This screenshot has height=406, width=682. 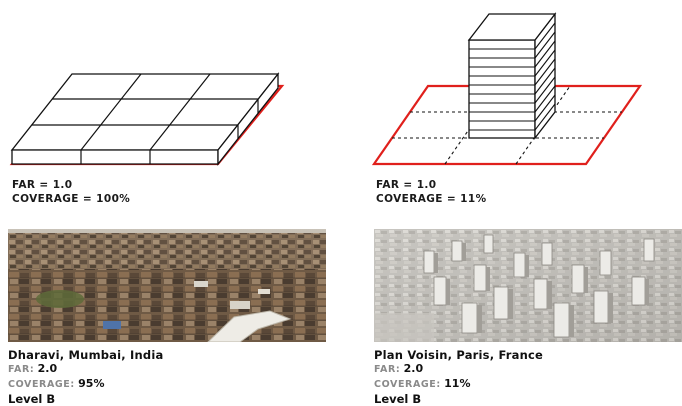 What do you see at coordinates (502, 89) in the screenshot?
I see `tower-front-face` at bounding box center [502, 89].